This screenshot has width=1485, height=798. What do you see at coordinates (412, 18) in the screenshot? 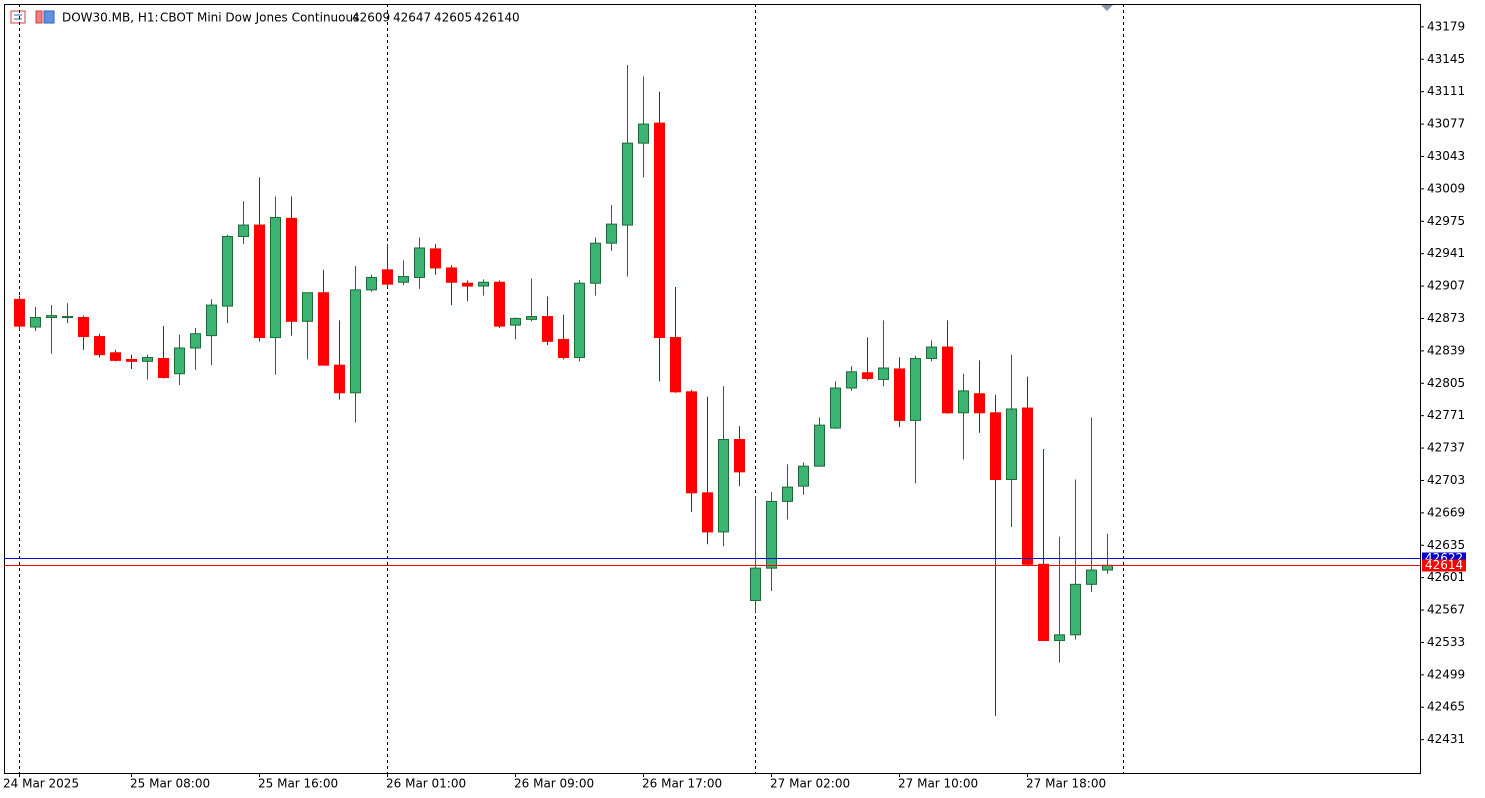
I see `ohlc-high: 42647` at bounding box center [412, 18].